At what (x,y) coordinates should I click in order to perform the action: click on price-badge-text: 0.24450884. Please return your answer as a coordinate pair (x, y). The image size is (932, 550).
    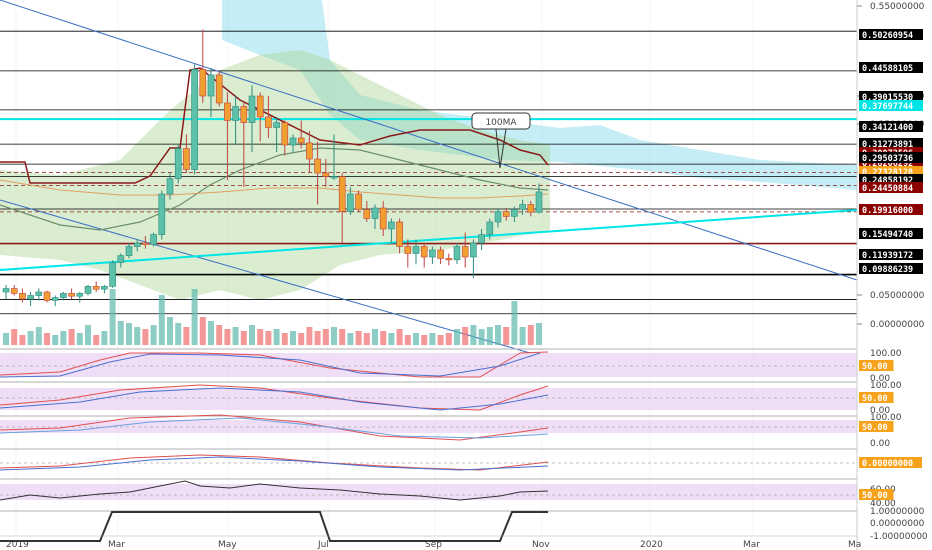
    Looking at the image, I should click on (887, 189).